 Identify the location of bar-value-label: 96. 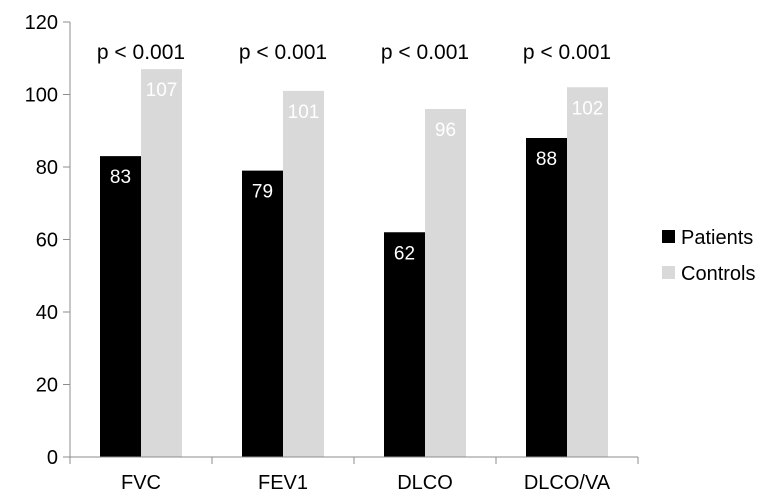
(445, 130).